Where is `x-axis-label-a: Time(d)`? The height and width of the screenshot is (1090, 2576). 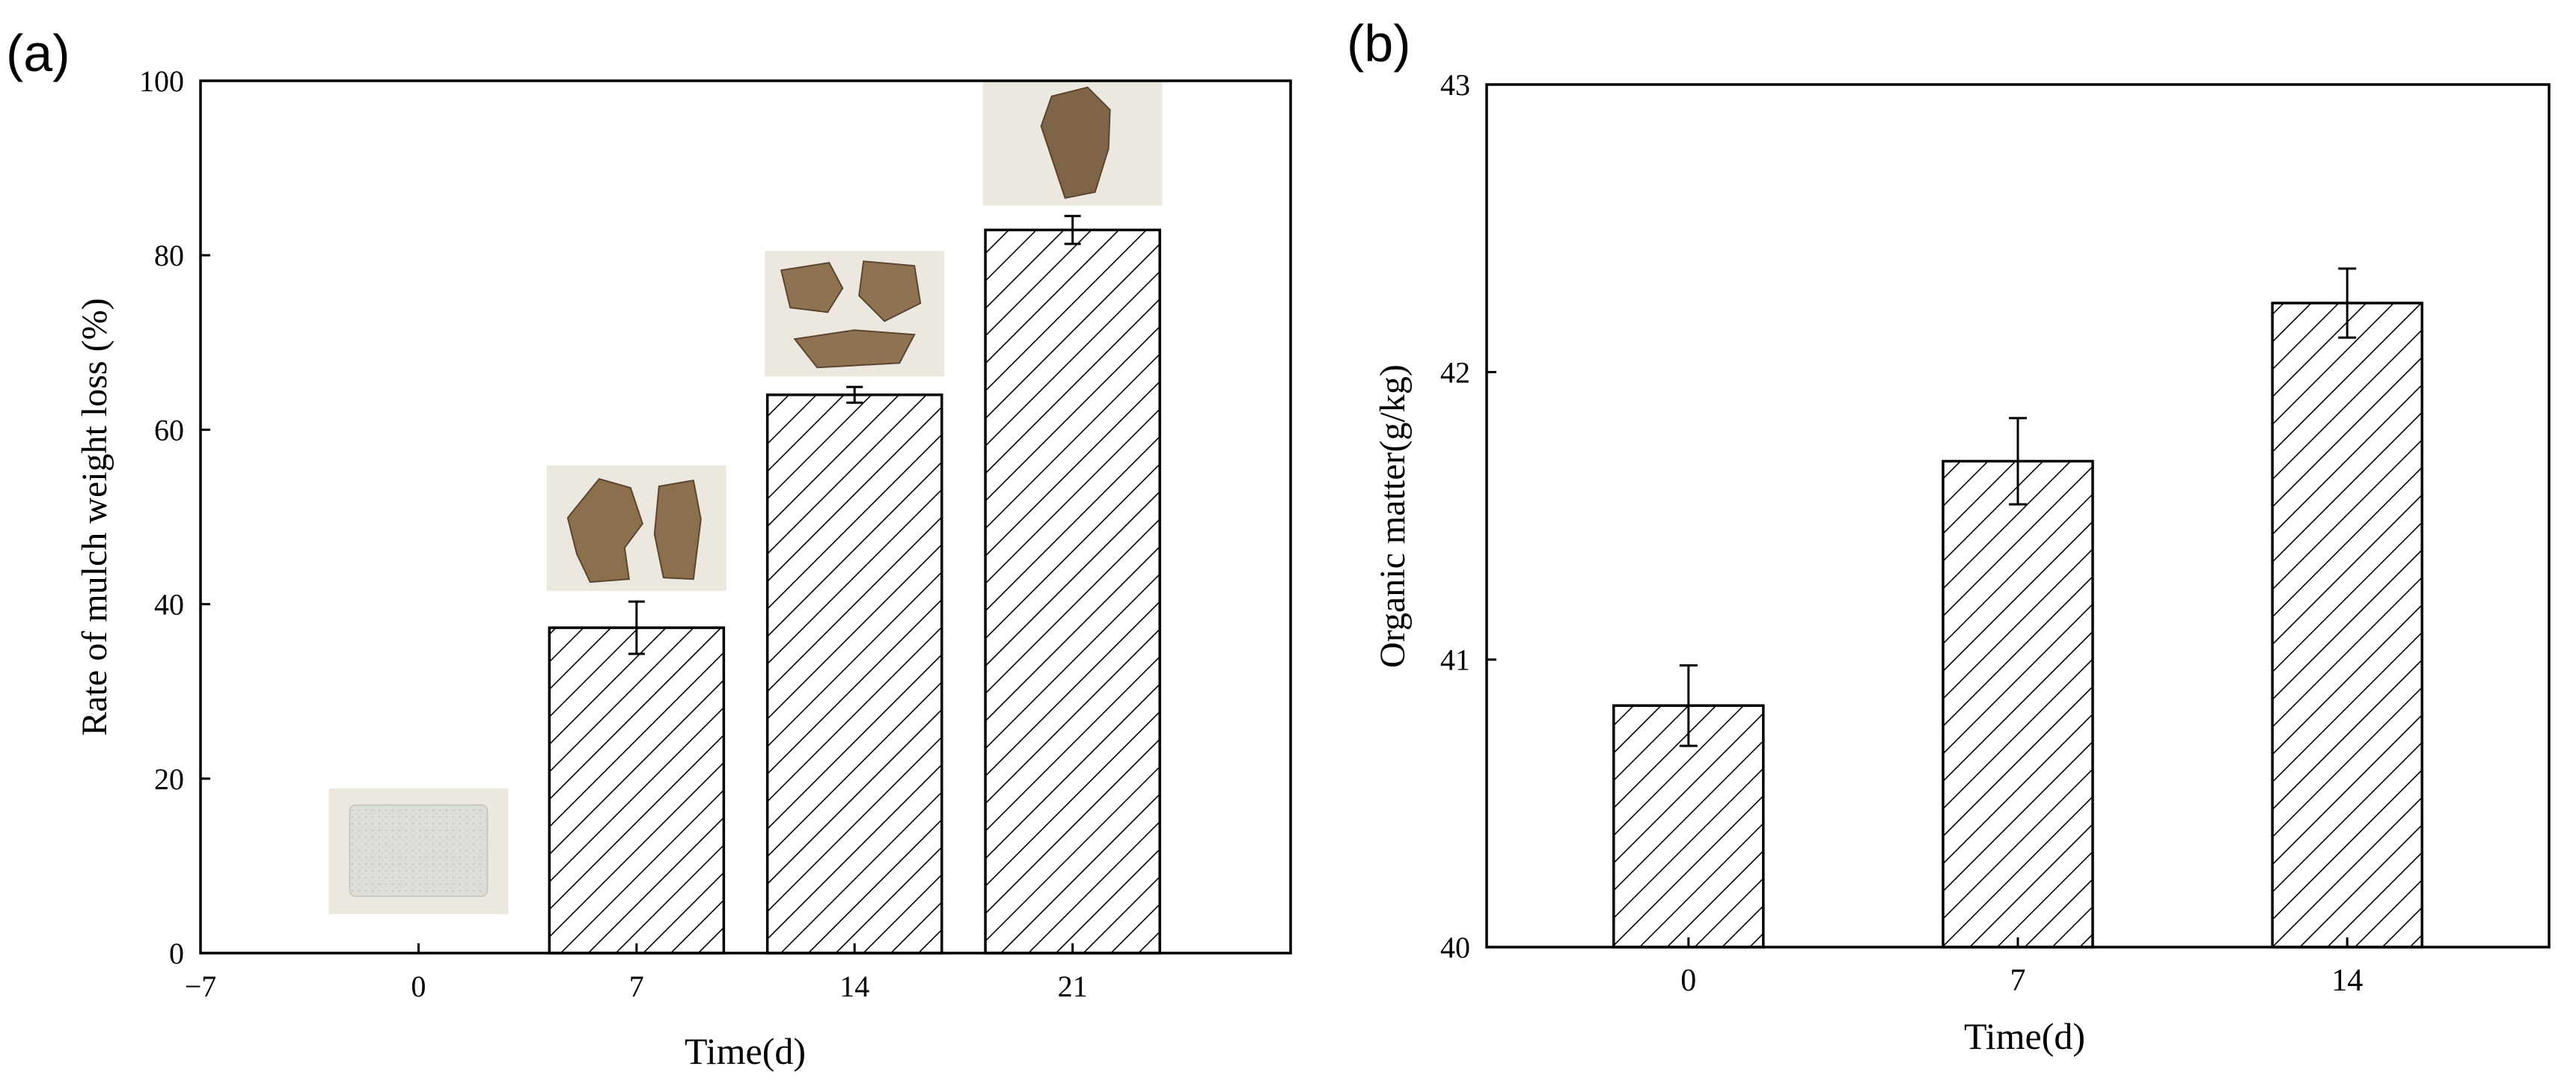
x-axis-label-a: Time(d) is located at coordinates (745, 1051).